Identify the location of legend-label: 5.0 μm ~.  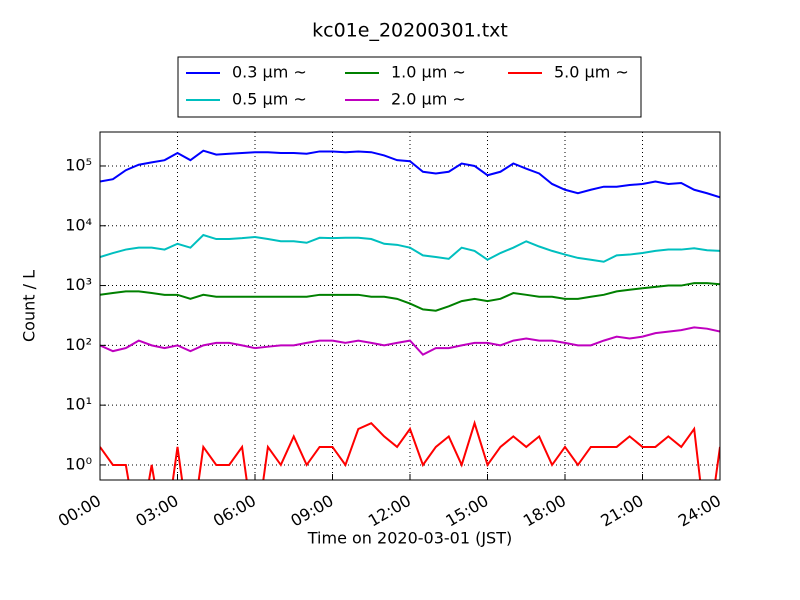
(591, 72).